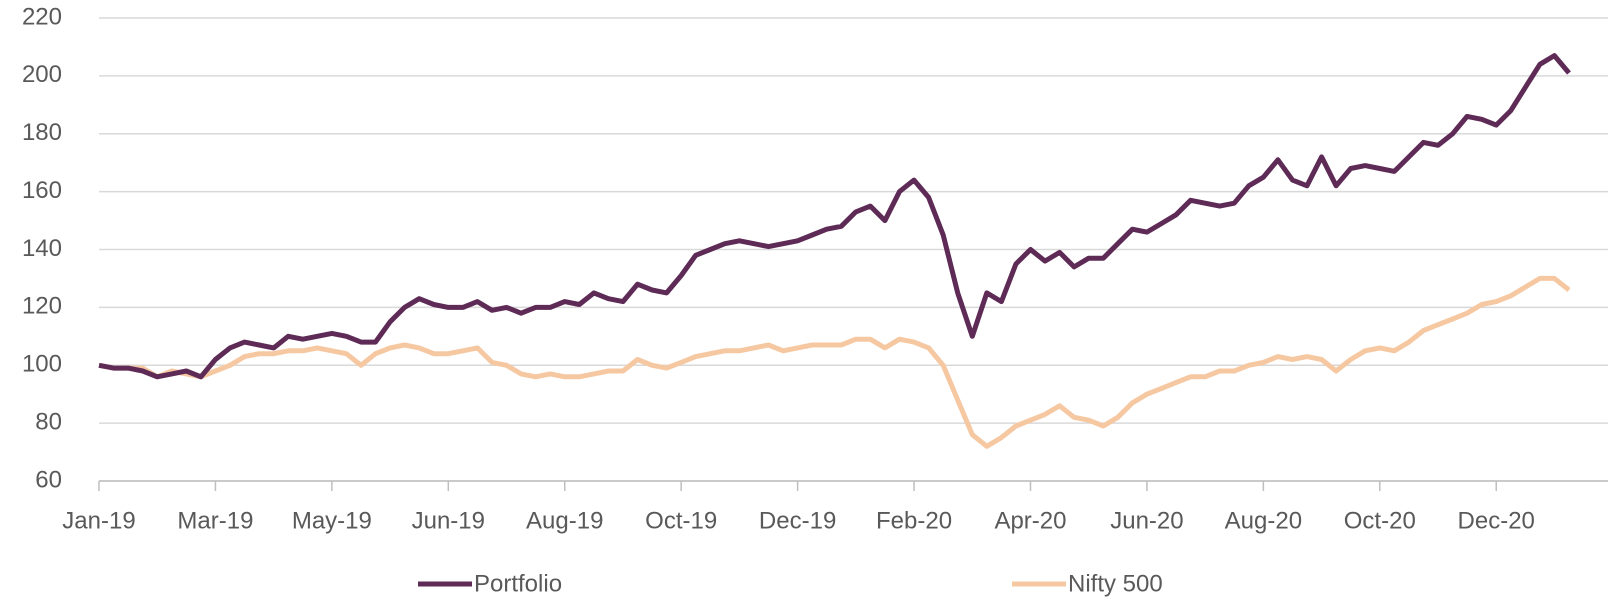 The width and height of the screenshot is (1608, 616). Describe the element at coordinates (1263, 520) in the screenshot. I see `x-tick-label: Aug-20` at that location.